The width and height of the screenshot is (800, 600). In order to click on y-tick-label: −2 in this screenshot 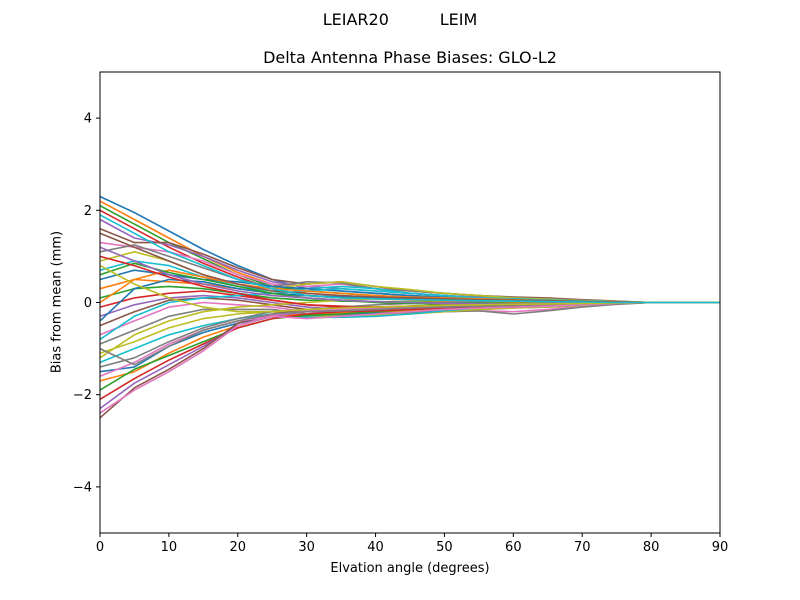, I will do `click(82, 395)`.